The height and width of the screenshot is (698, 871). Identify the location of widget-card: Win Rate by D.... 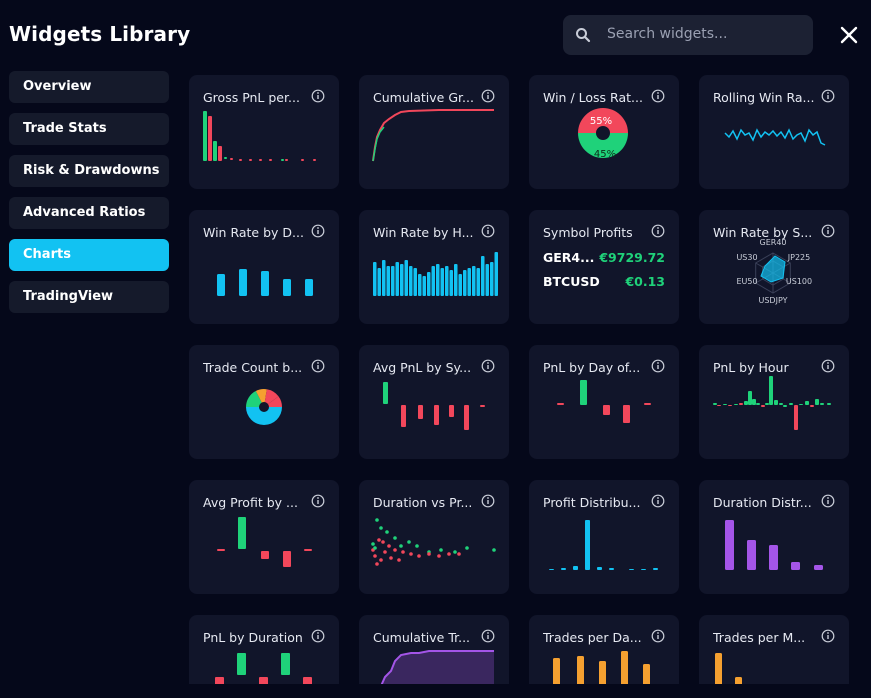
(264, 267).